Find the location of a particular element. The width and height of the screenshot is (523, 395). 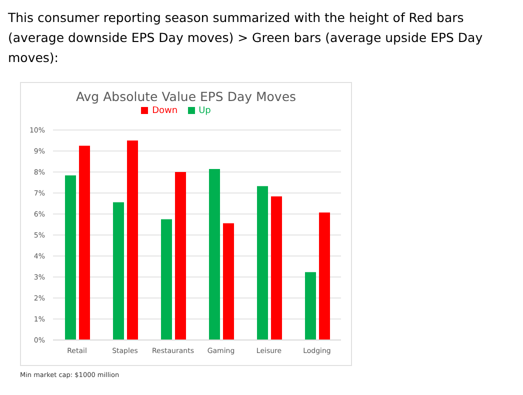

legend-label: Up is located at coordinates (204, 111).